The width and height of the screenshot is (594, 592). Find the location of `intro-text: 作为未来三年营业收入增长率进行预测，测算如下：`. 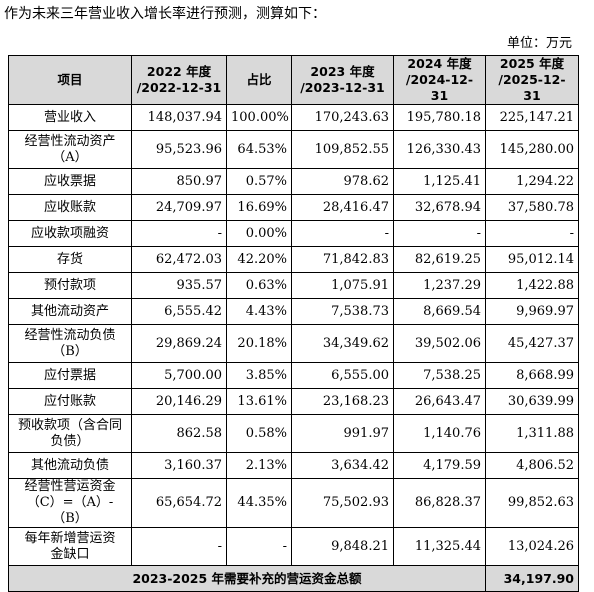

intro-text: 作为未来三年营业收入增长率进行预测，测算如下： is located at coordinates (165, 14).